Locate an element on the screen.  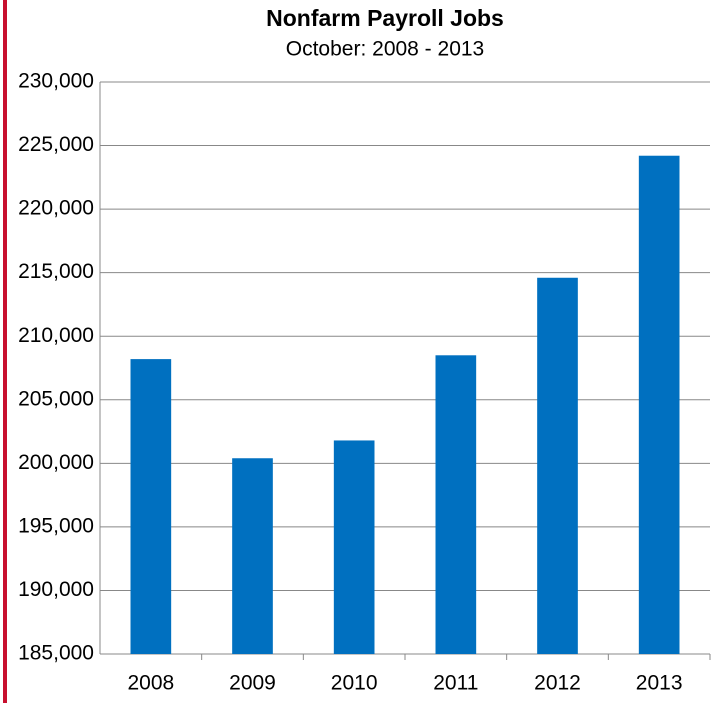
y-tick-label: 200,000 is located at coordinates (56, 462).